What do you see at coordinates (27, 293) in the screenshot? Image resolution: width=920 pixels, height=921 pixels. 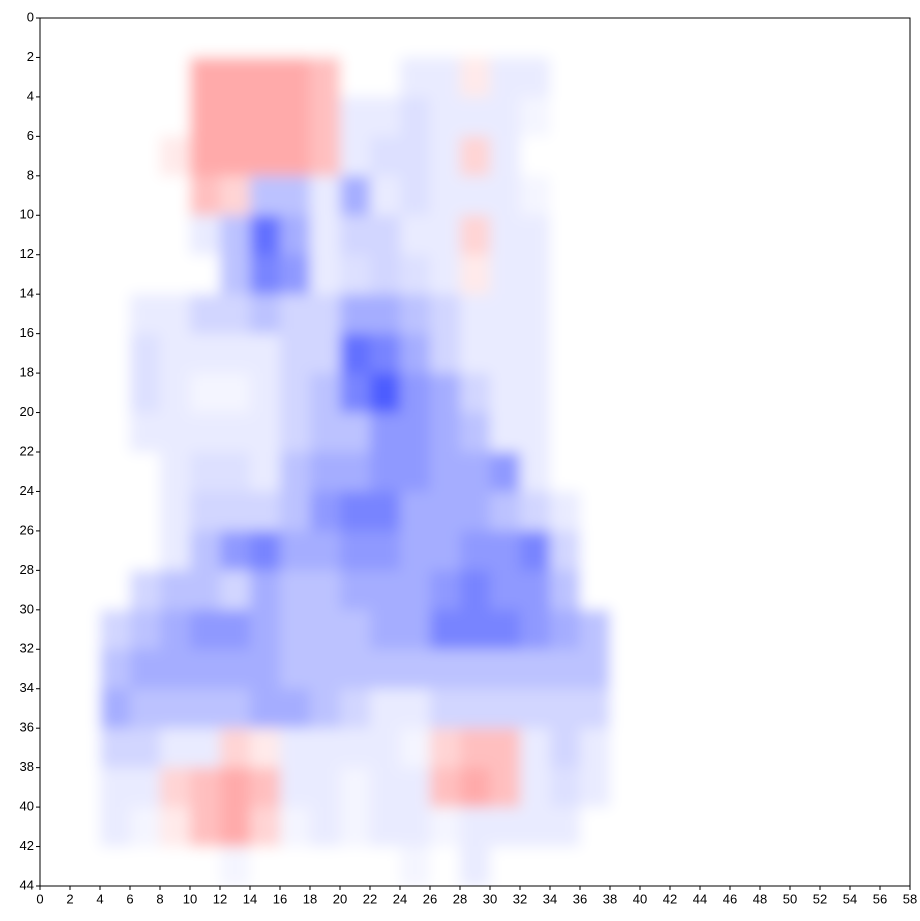 I see `y-tick-label: 14` at bounding box center [27, 293].